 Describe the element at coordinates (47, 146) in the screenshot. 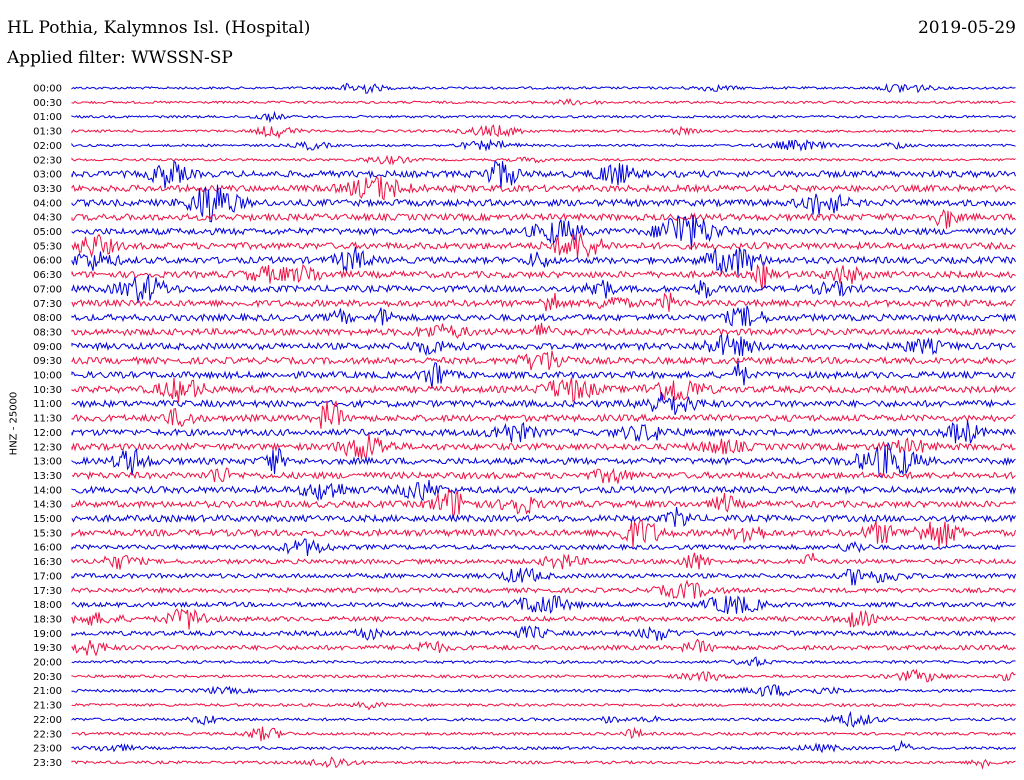

I see `row-time-label: 02:00` at that location.